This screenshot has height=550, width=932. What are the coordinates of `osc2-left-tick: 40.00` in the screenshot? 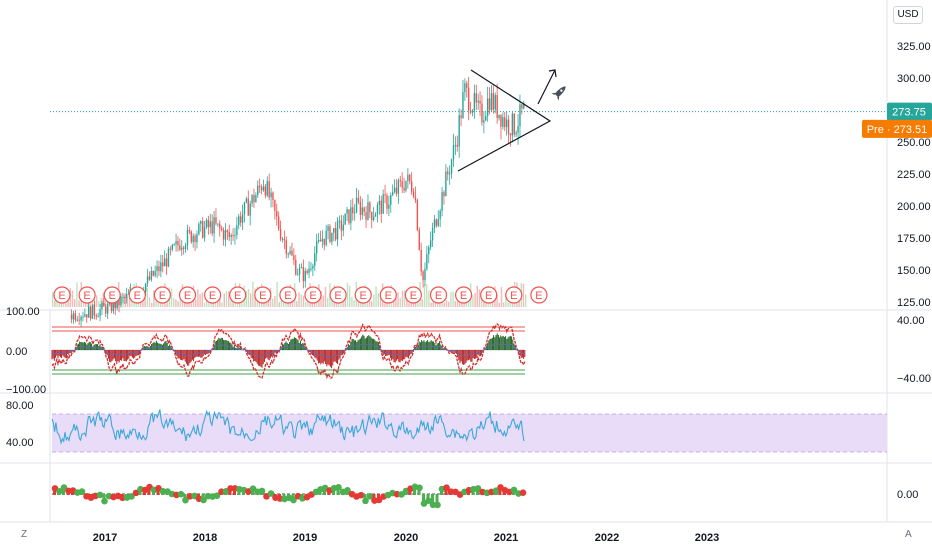 It's located at (20, 443).